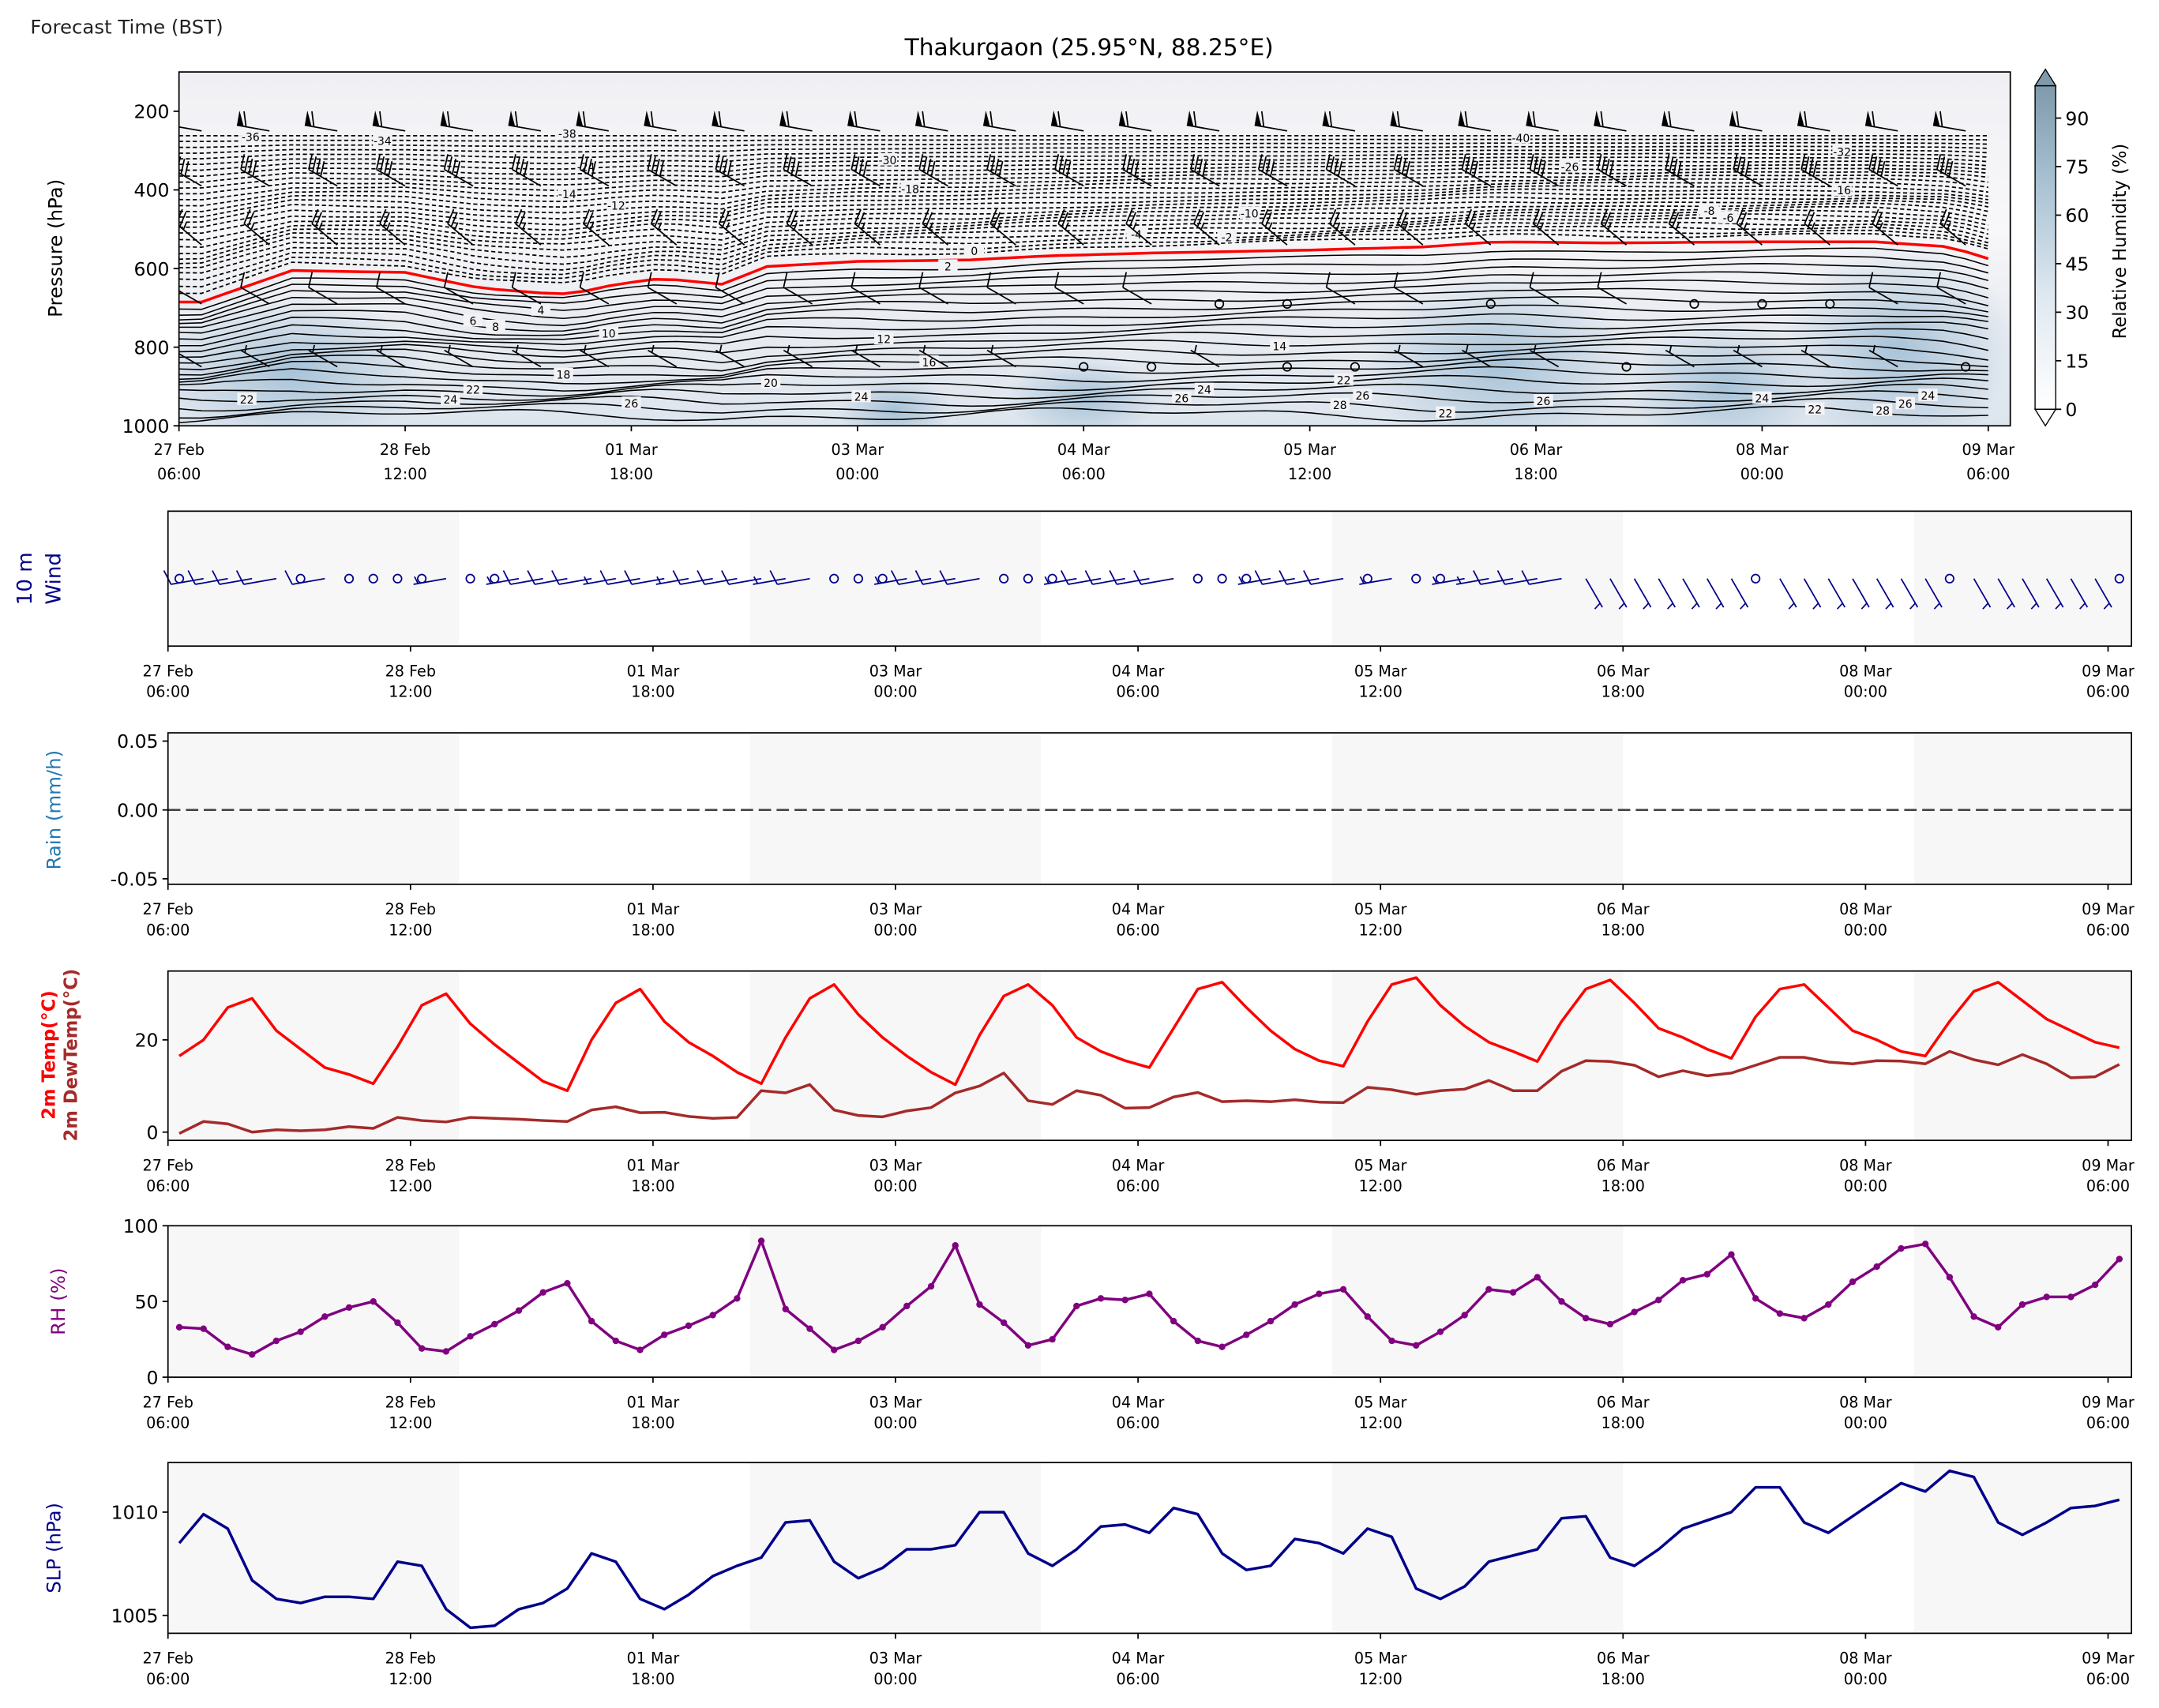  I want to click on colorbar-tick-label: 60, so click(2077, 216).